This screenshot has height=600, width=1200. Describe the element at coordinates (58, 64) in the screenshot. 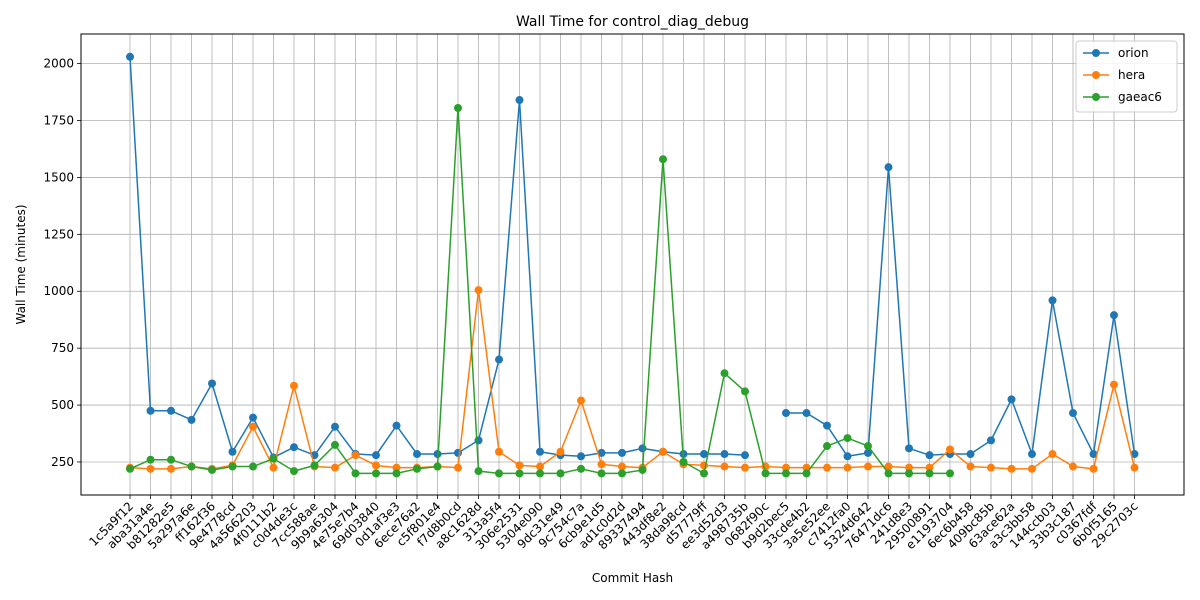

I see `y-tick-label: 2000` at that location.